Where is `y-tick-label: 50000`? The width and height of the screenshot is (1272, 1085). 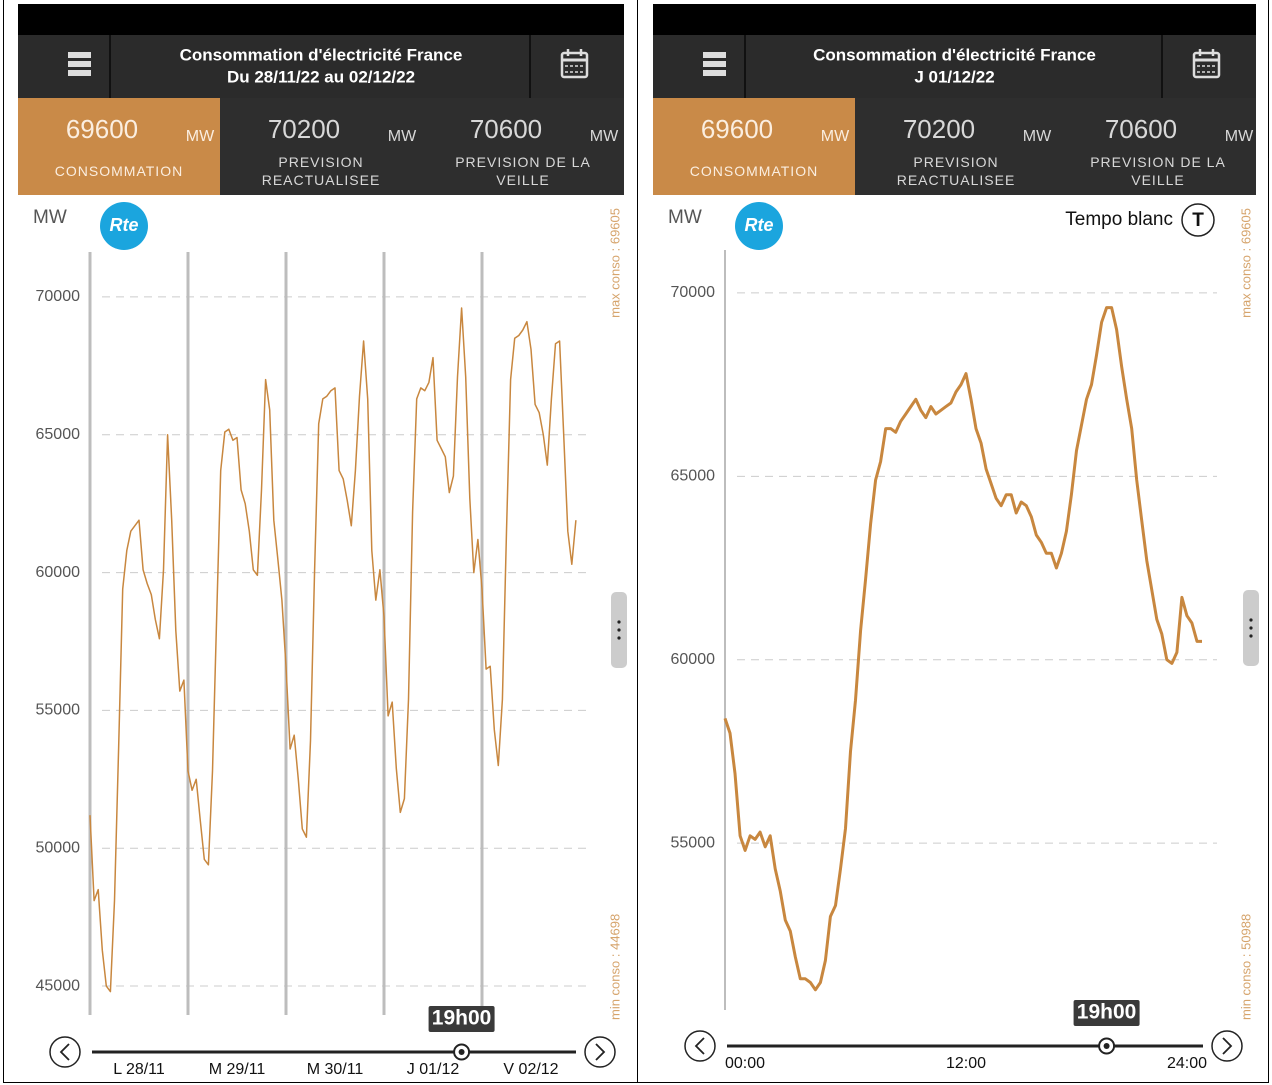 y-tick-label: 50000 is located at coordinates (58, 847).